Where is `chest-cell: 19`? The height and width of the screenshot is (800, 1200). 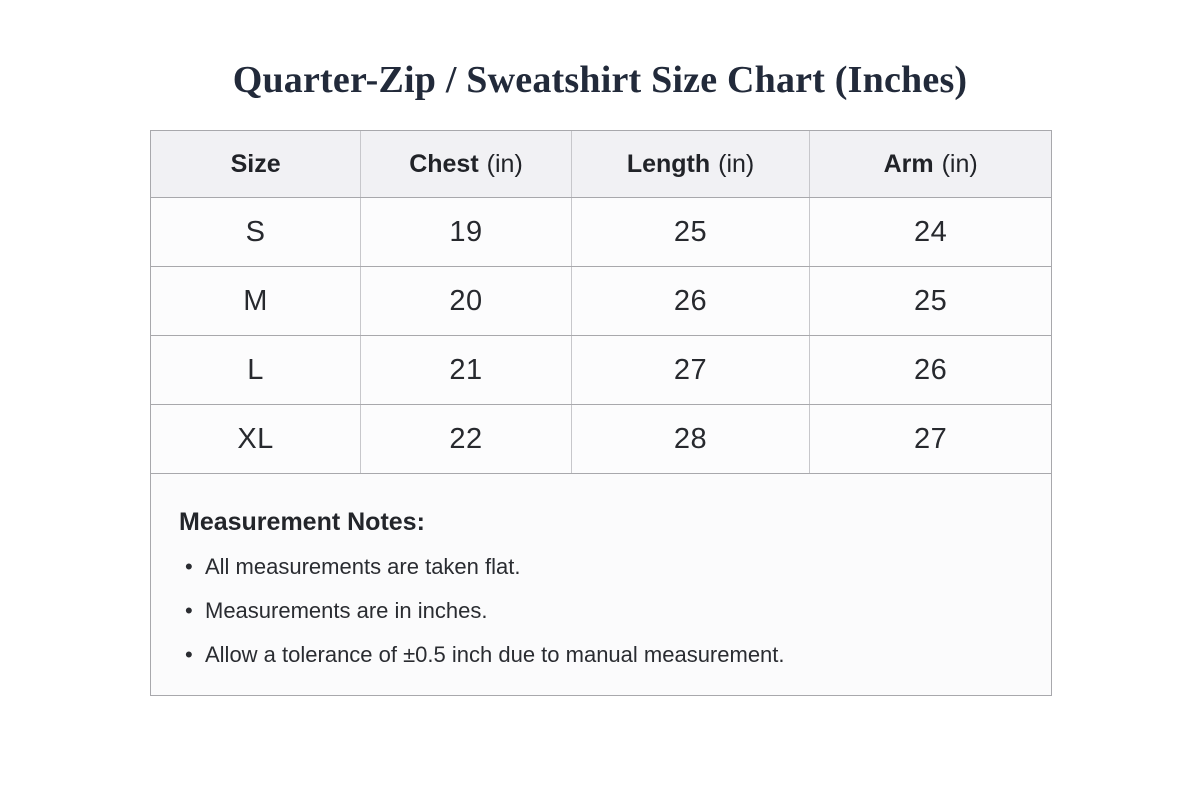 chest-cell: 19 is located at coordinates (466, 232).